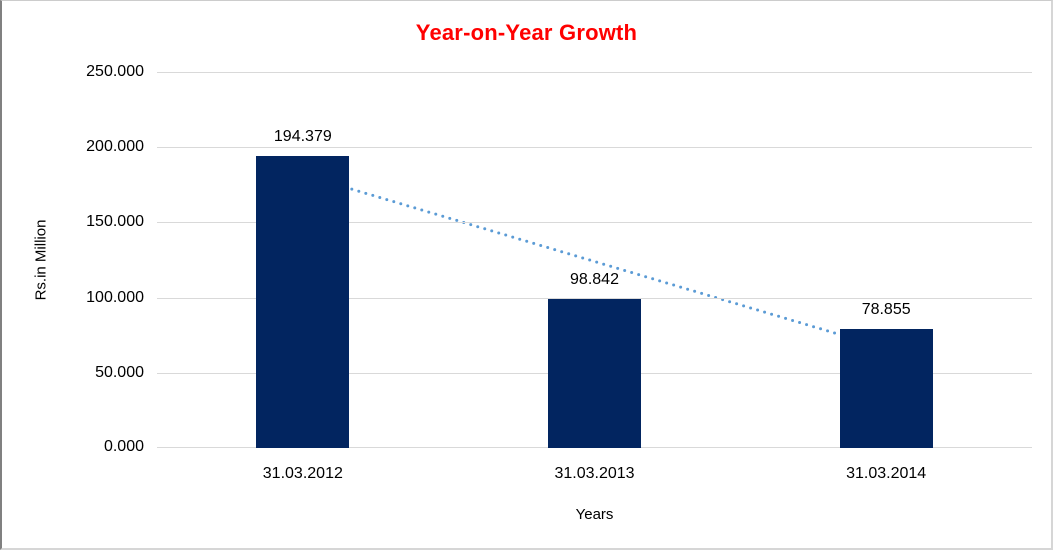 Image resolution: width=1053 pixels, height=550 pixels. Describe the element at coordinates (115, 297) in the screenshot. I see `y-tick-label: 100.000` at that location.